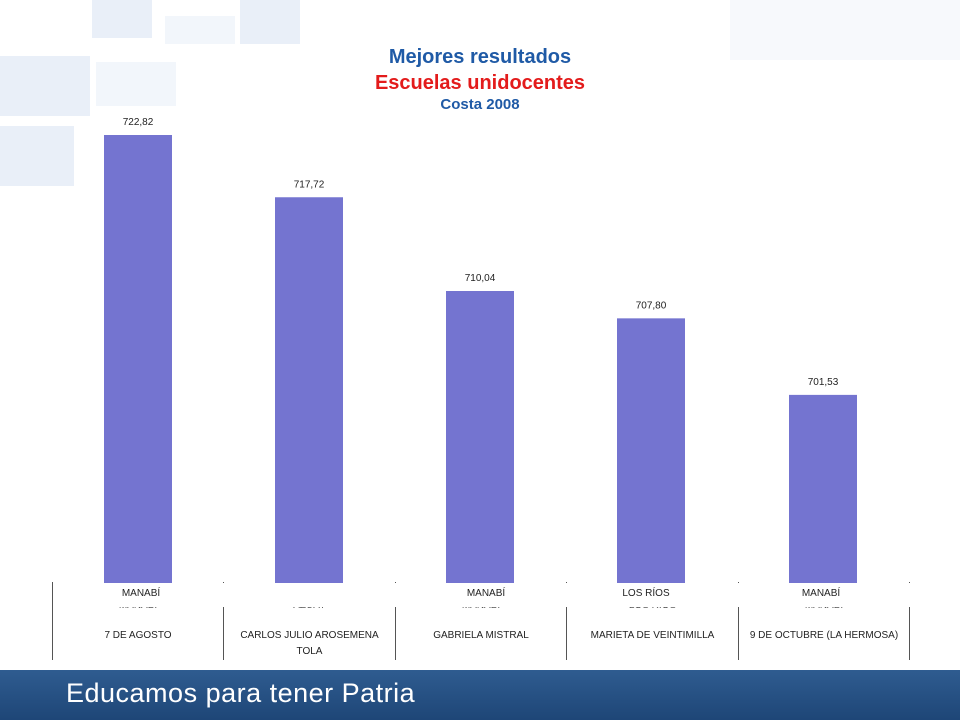 The width and height of the screenshot is (960, 720). What do you see at coordinates (480, 278) in the screenshot?
I see `bar-value-label: 710,04` at bounding box center [480, 278].